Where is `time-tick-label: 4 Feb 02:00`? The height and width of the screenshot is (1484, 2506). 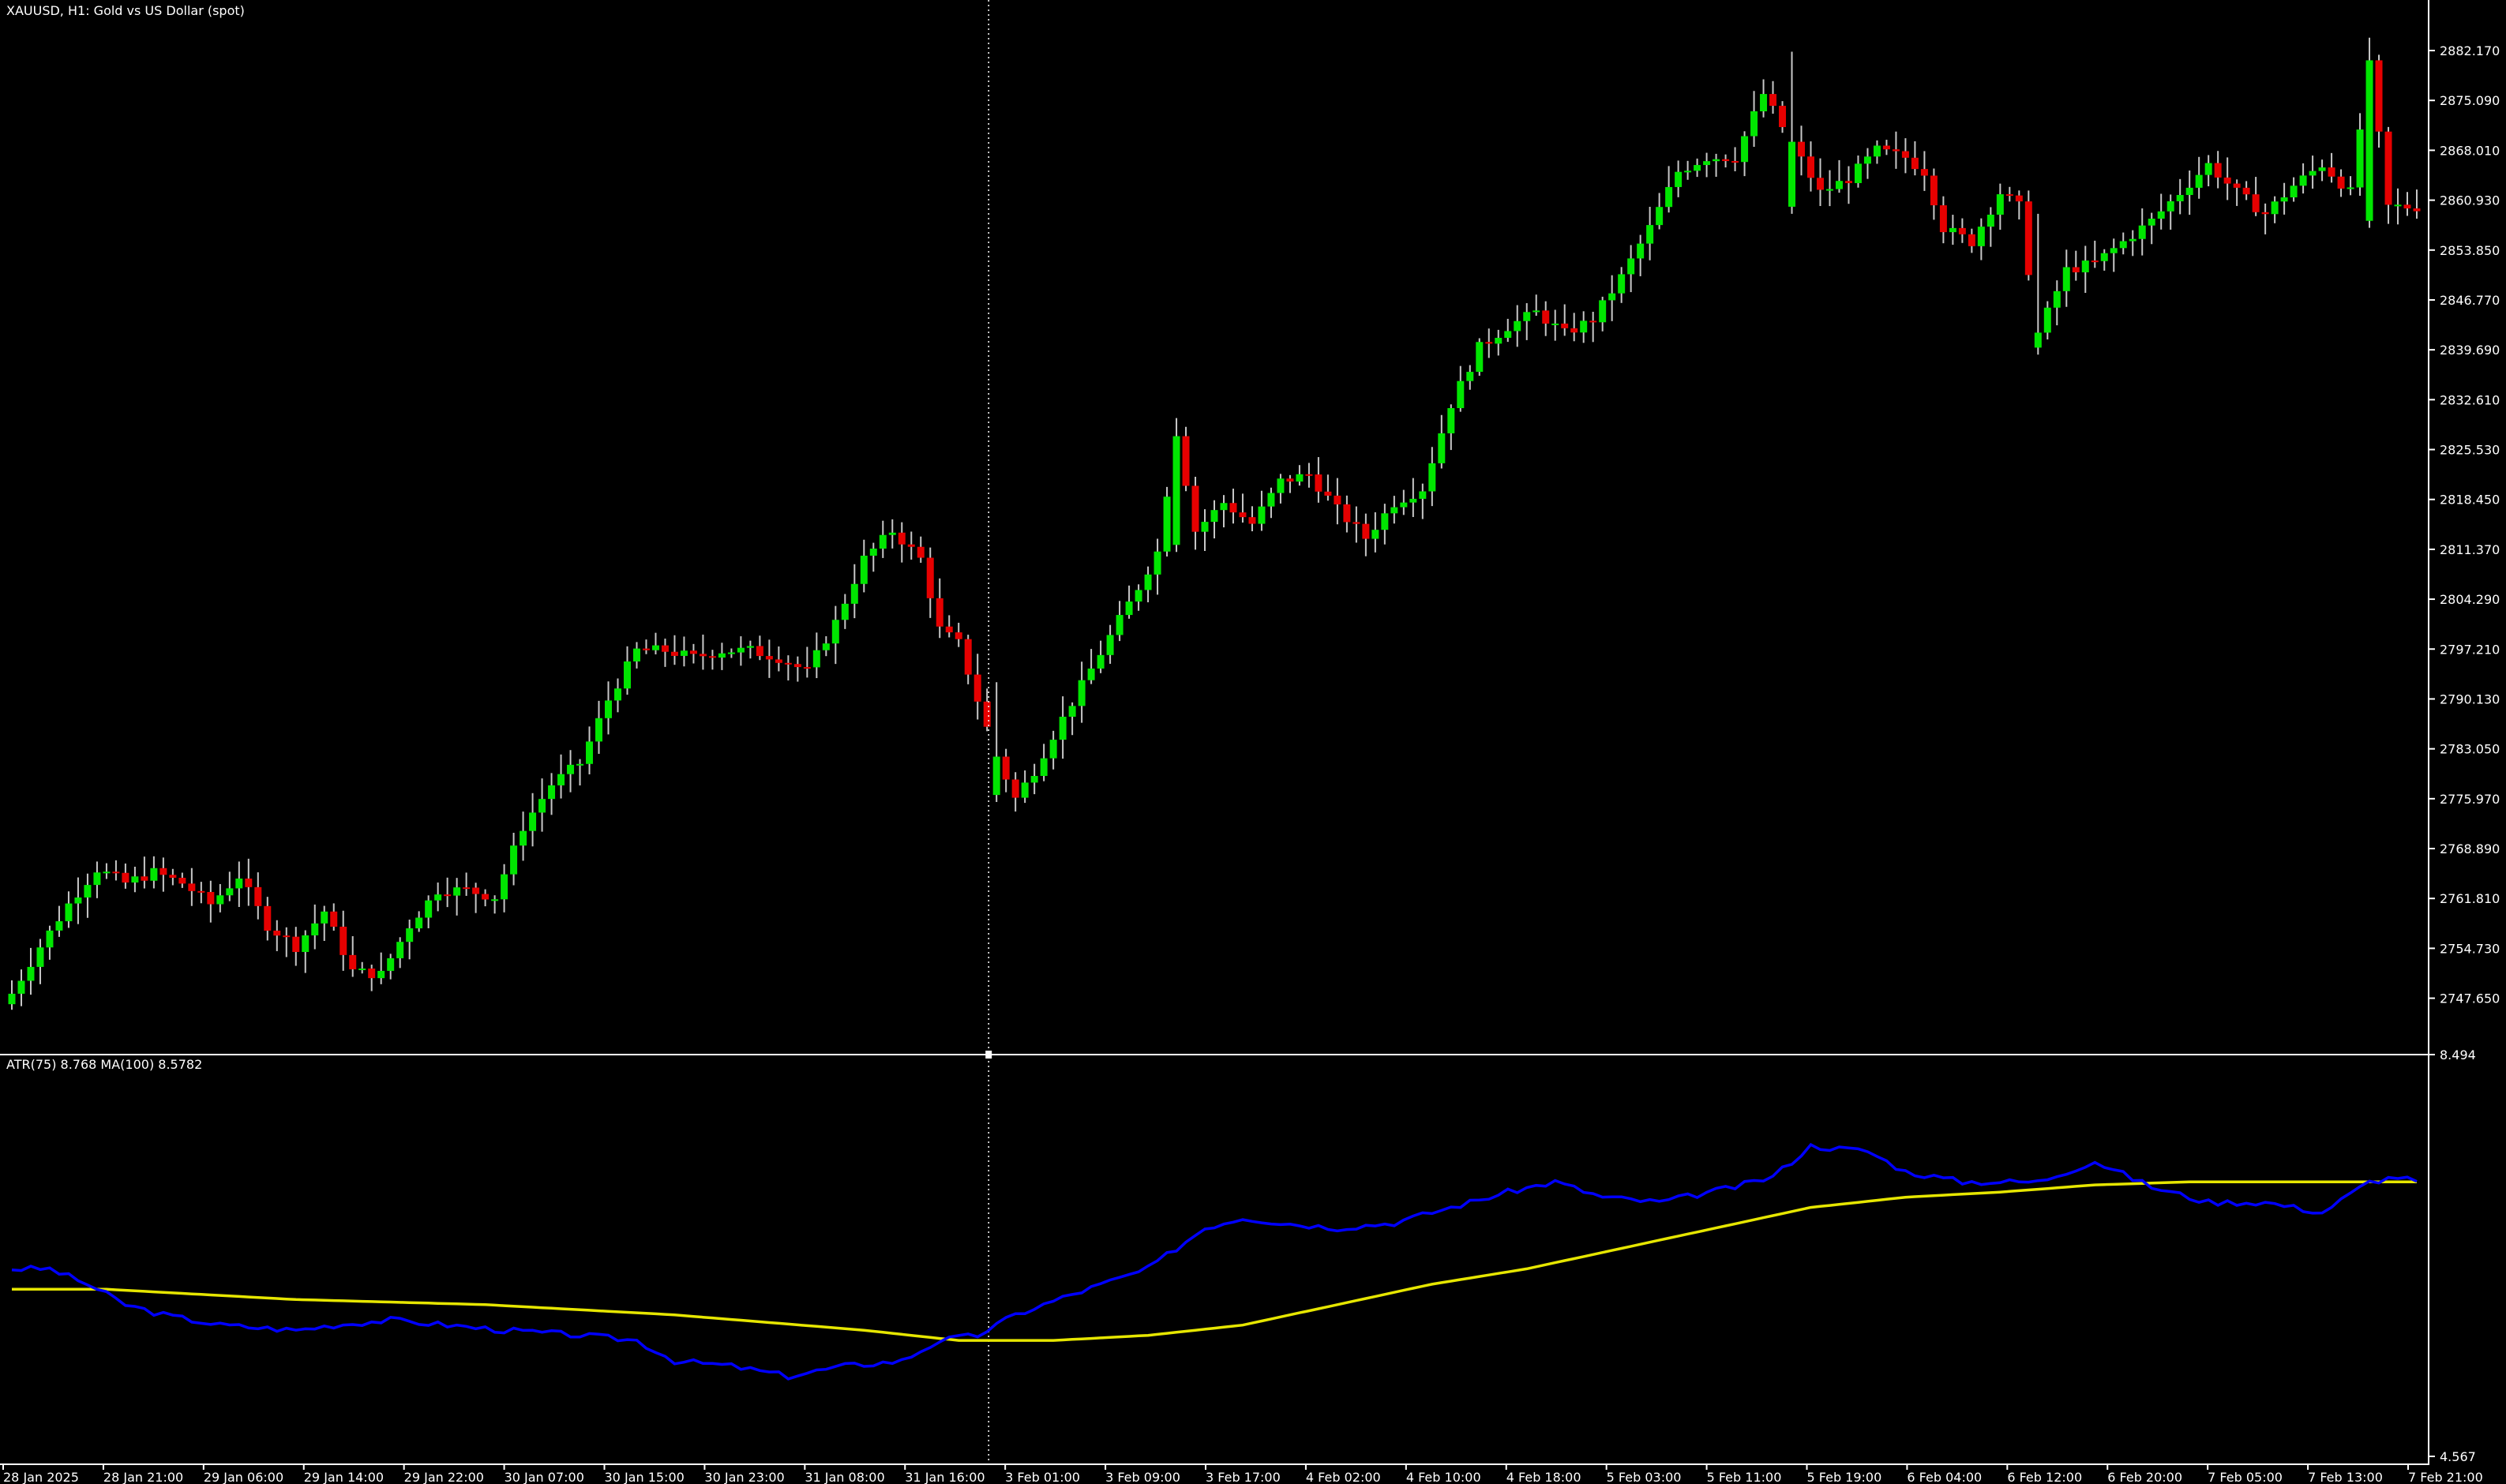 time-tick-label: 4 Feb 02:00 is located at coordinates (1343, 1477).